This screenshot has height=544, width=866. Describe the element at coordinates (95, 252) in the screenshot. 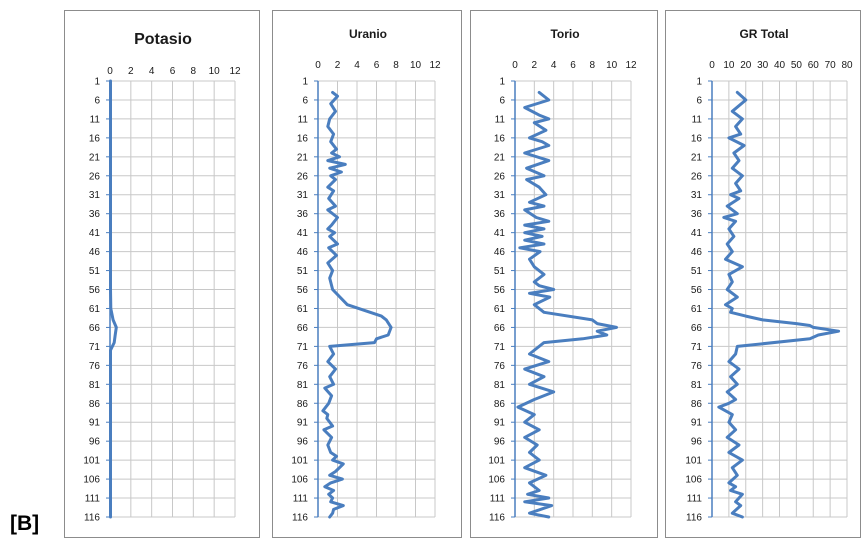

I see `y-tick-label: 46` at that location.